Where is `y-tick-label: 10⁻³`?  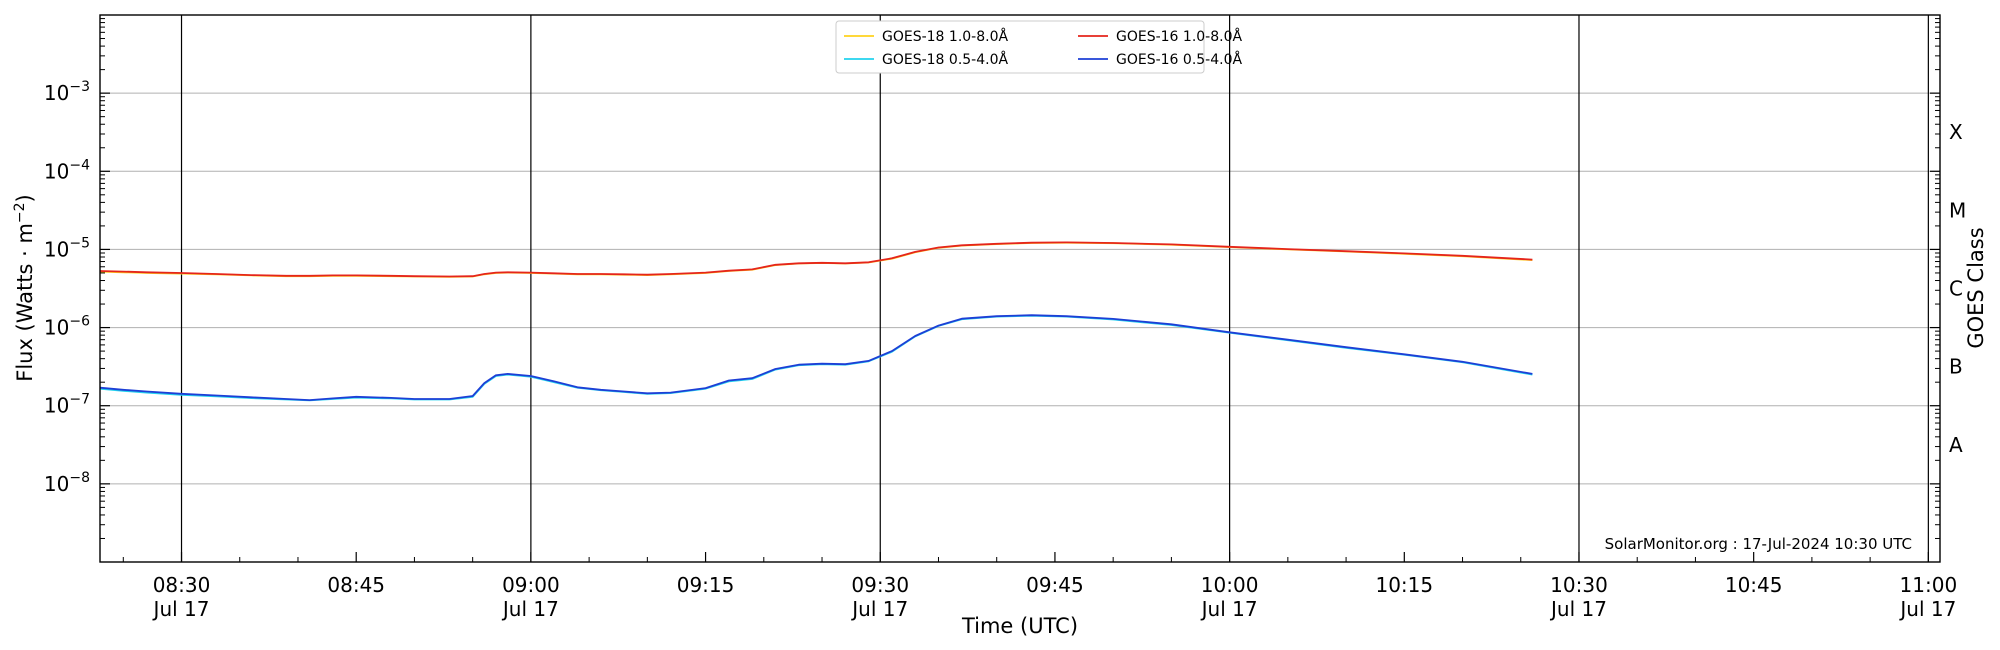
y-tick-label: 10⁻³ is located at coordinates (67, 92).